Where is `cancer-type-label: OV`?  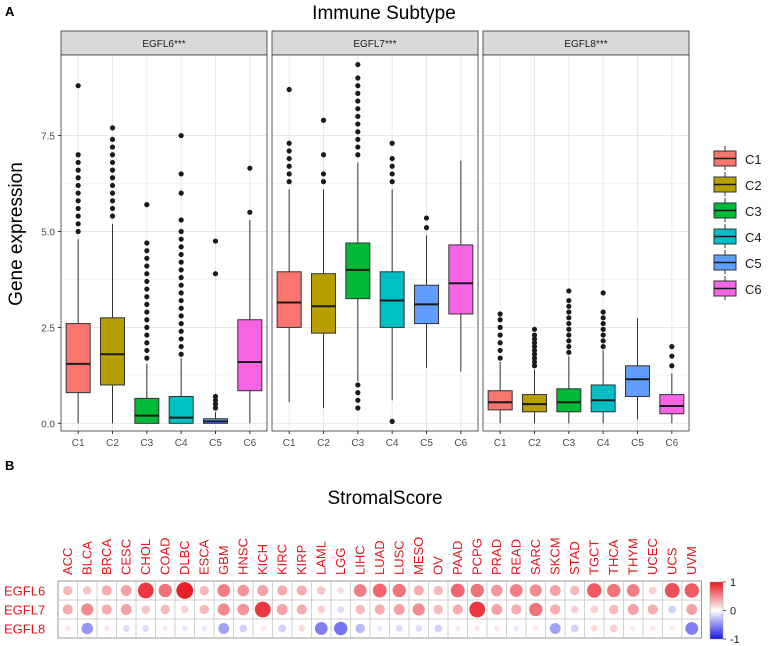
cancer-type-label: OV is located at coordinates (437, 565).